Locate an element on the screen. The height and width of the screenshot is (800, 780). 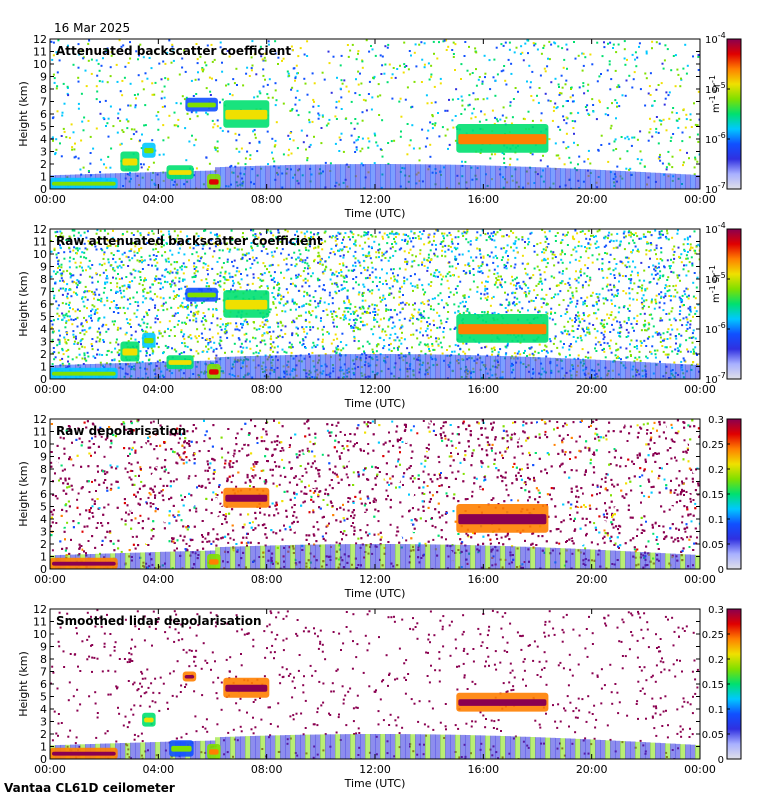
panel-title: Raw depolarisation is located at coordinates (121, 431).